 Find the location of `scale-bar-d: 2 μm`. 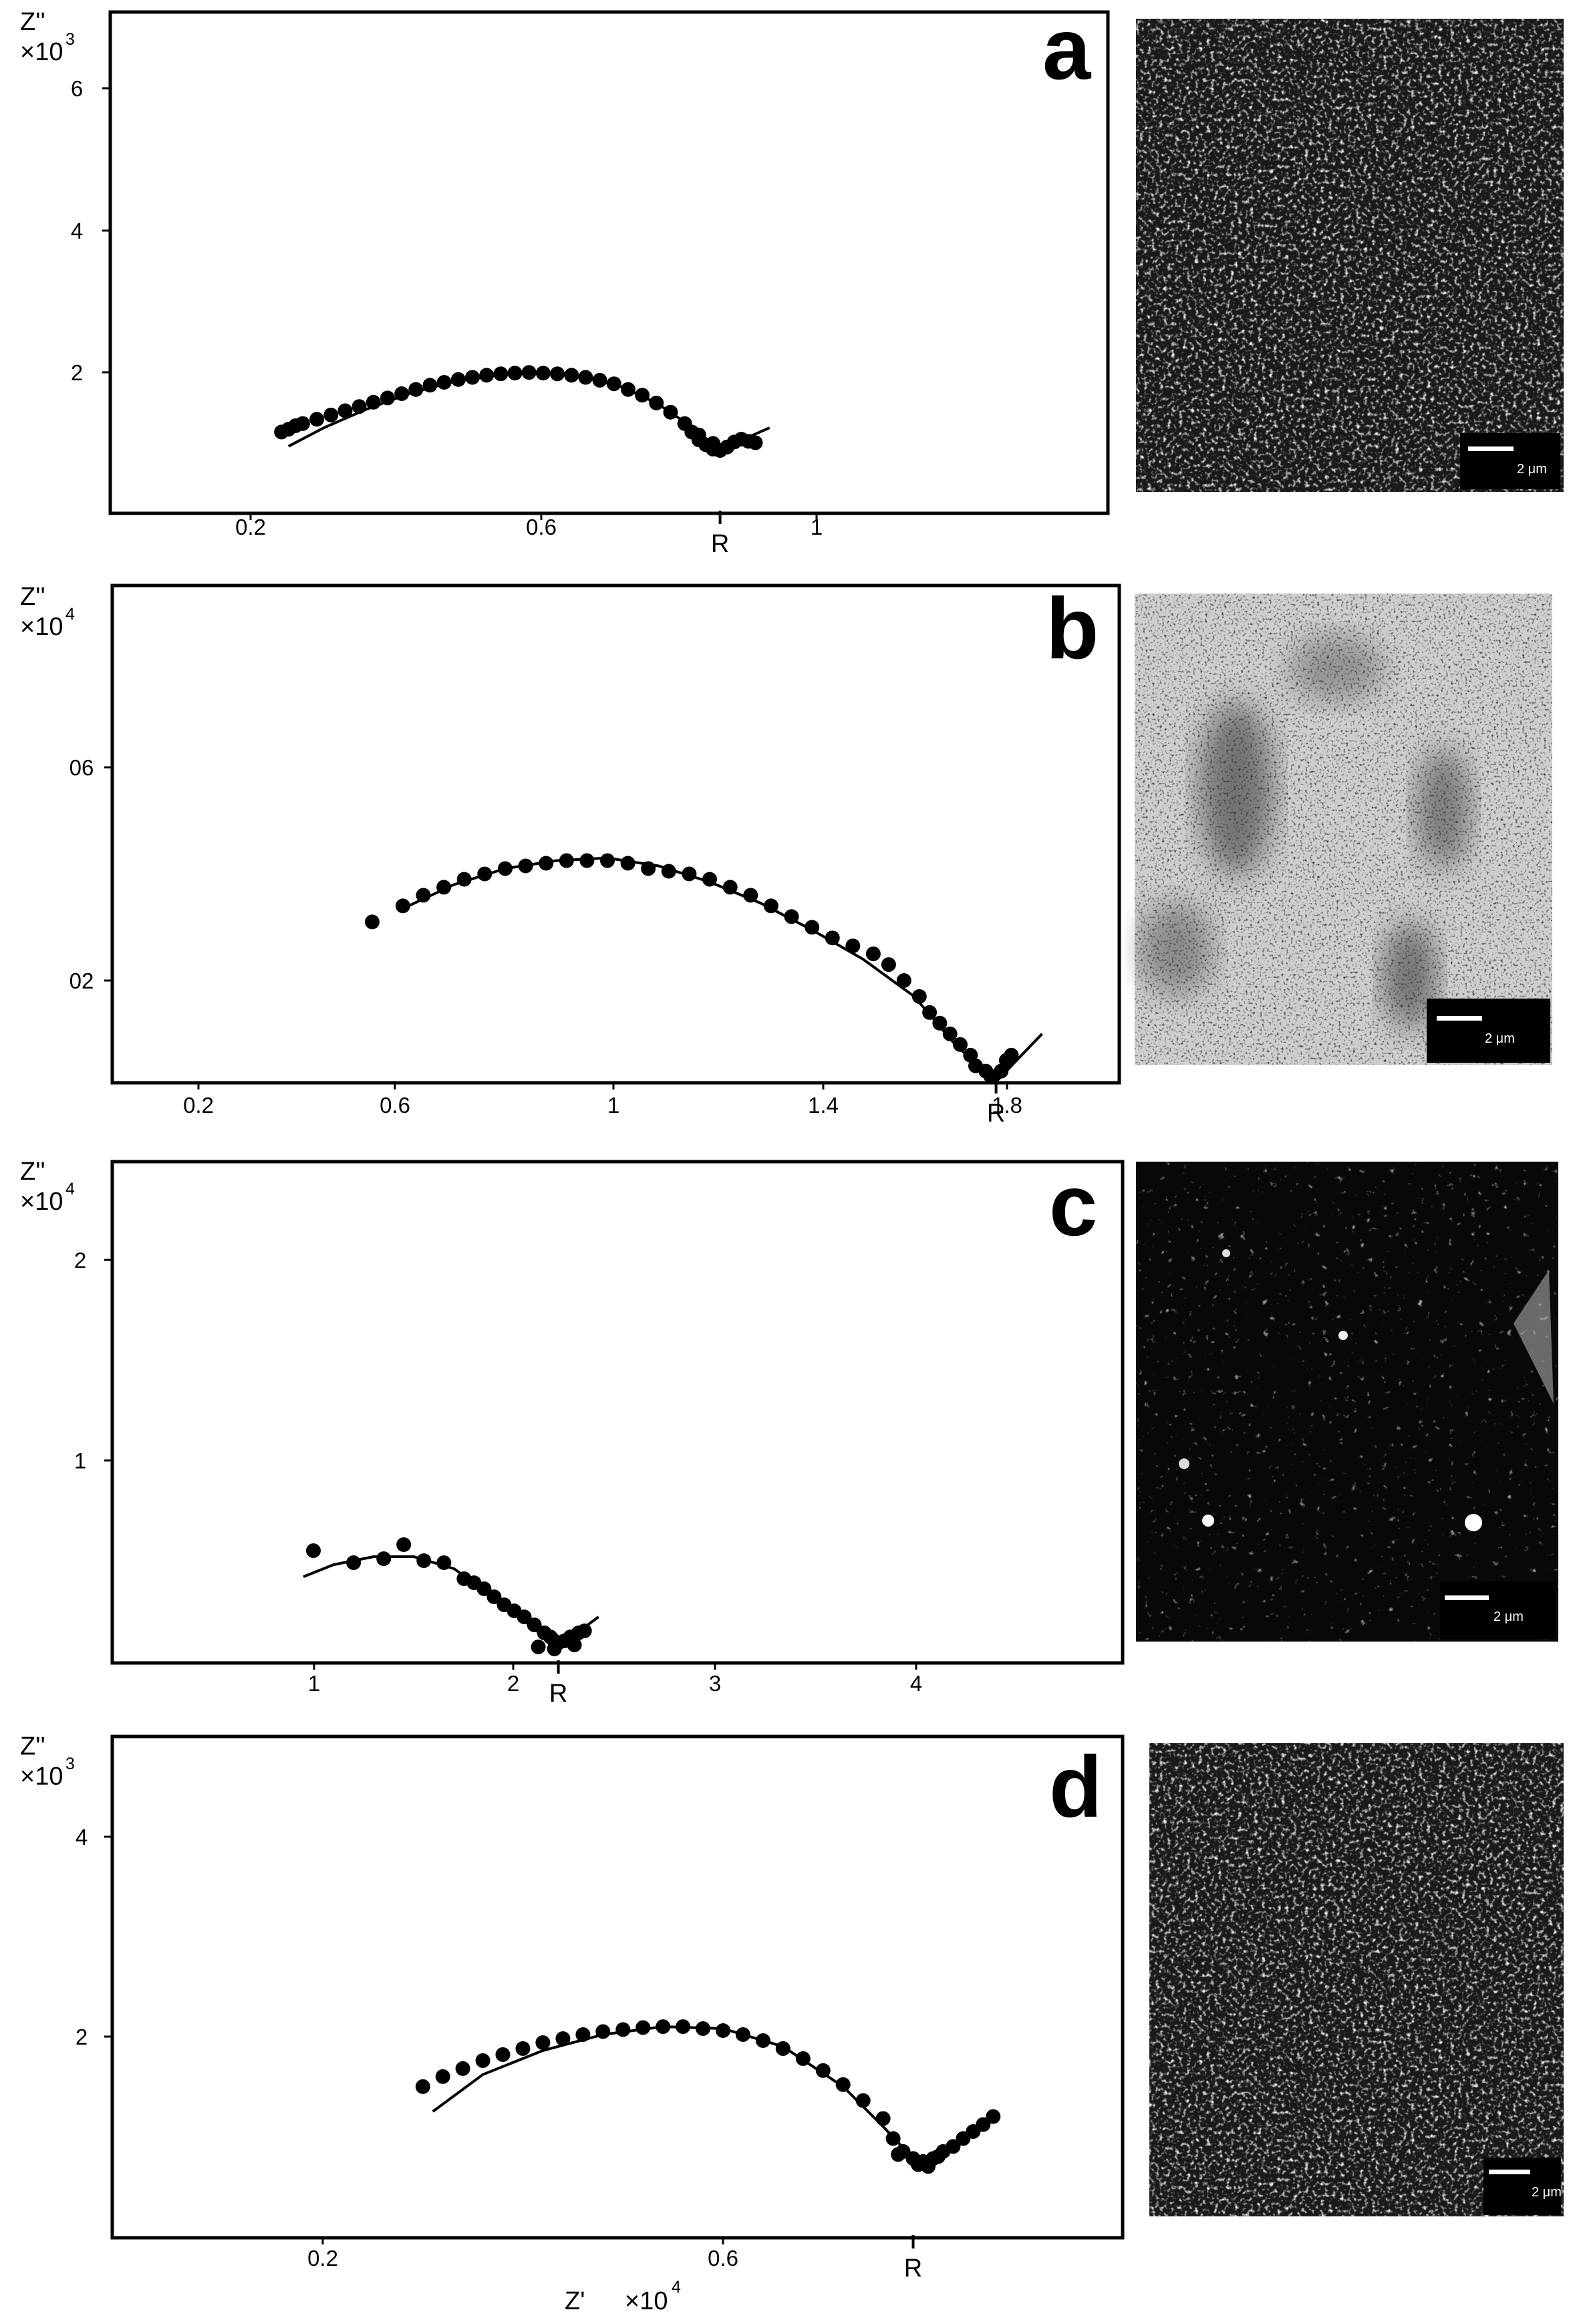

scale-bar-d: 2 μm is located at coordinates (1522, 2186).